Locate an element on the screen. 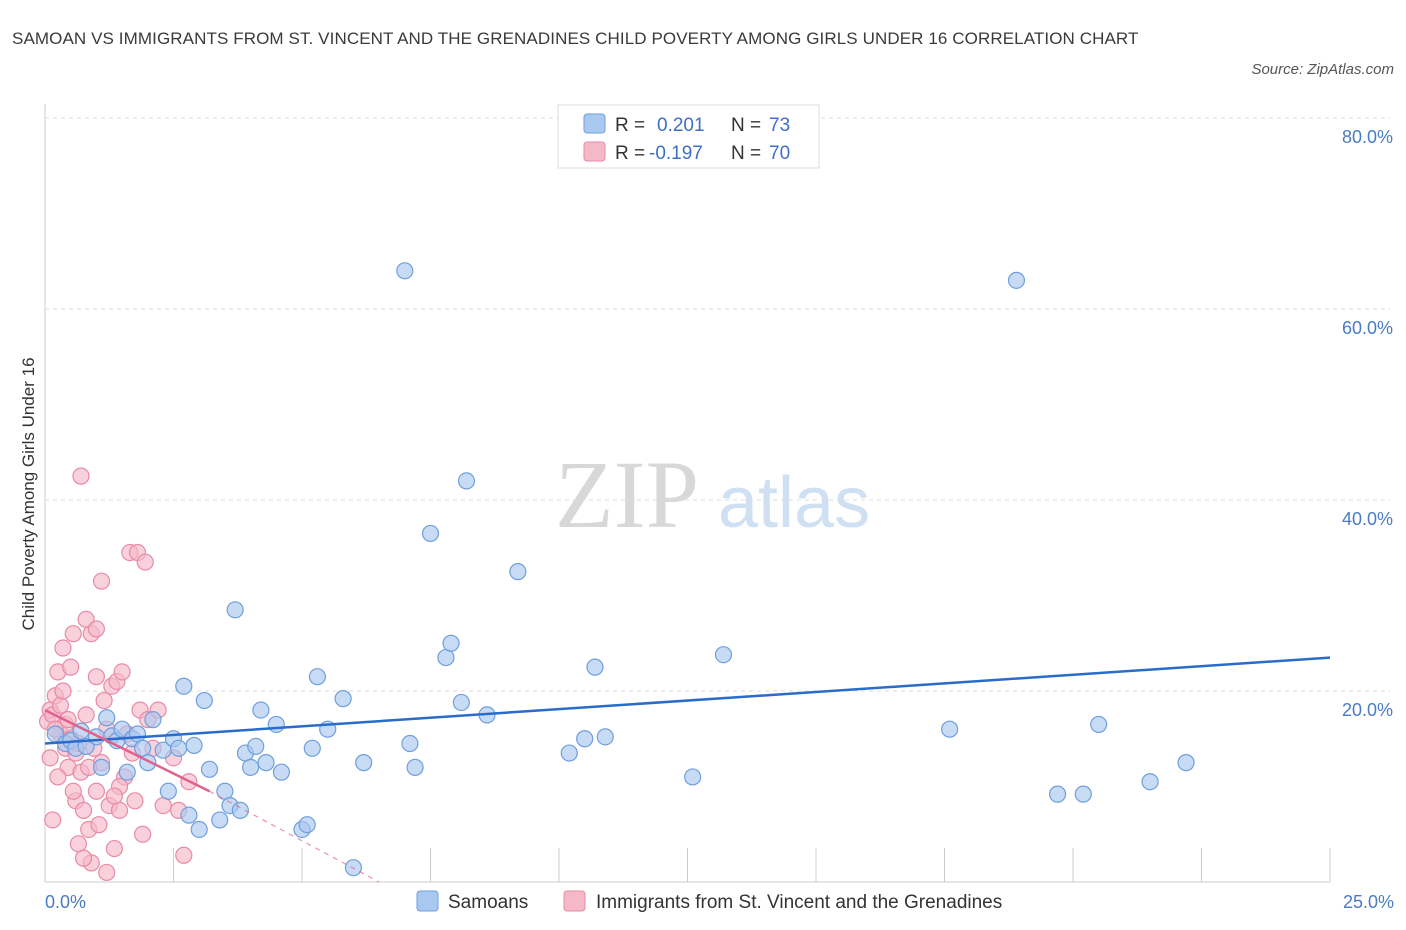 The width and height of the screenshot is (1406, 930). bottom-legend-swatch-immigrants is located at coordinates (574, 901).